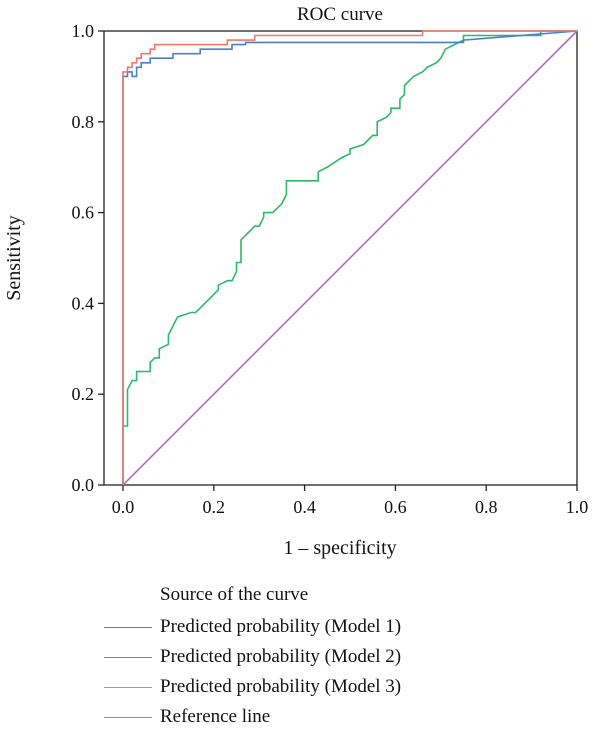  Describe the element at coordinates (281, 686) in the screenshot. I see `legend-label-model-3: Predicted probability (Model 3)` at that location.